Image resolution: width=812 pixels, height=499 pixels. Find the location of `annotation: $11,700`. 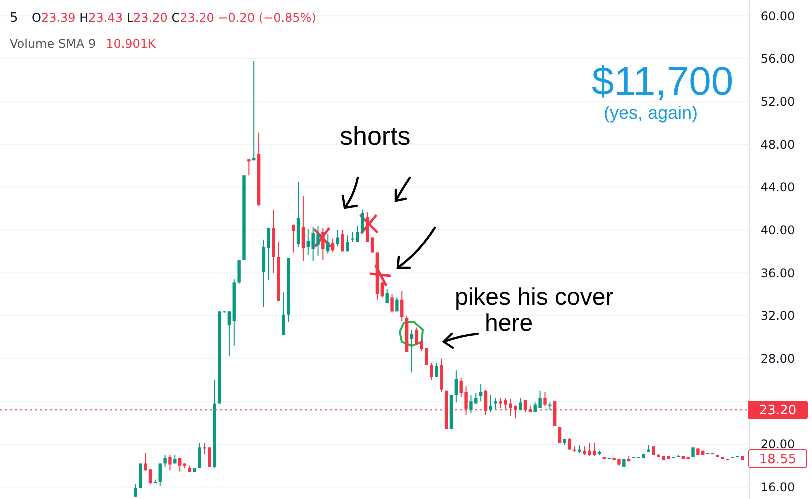

annotation: $11,700 is located at coordinates (663, 82).